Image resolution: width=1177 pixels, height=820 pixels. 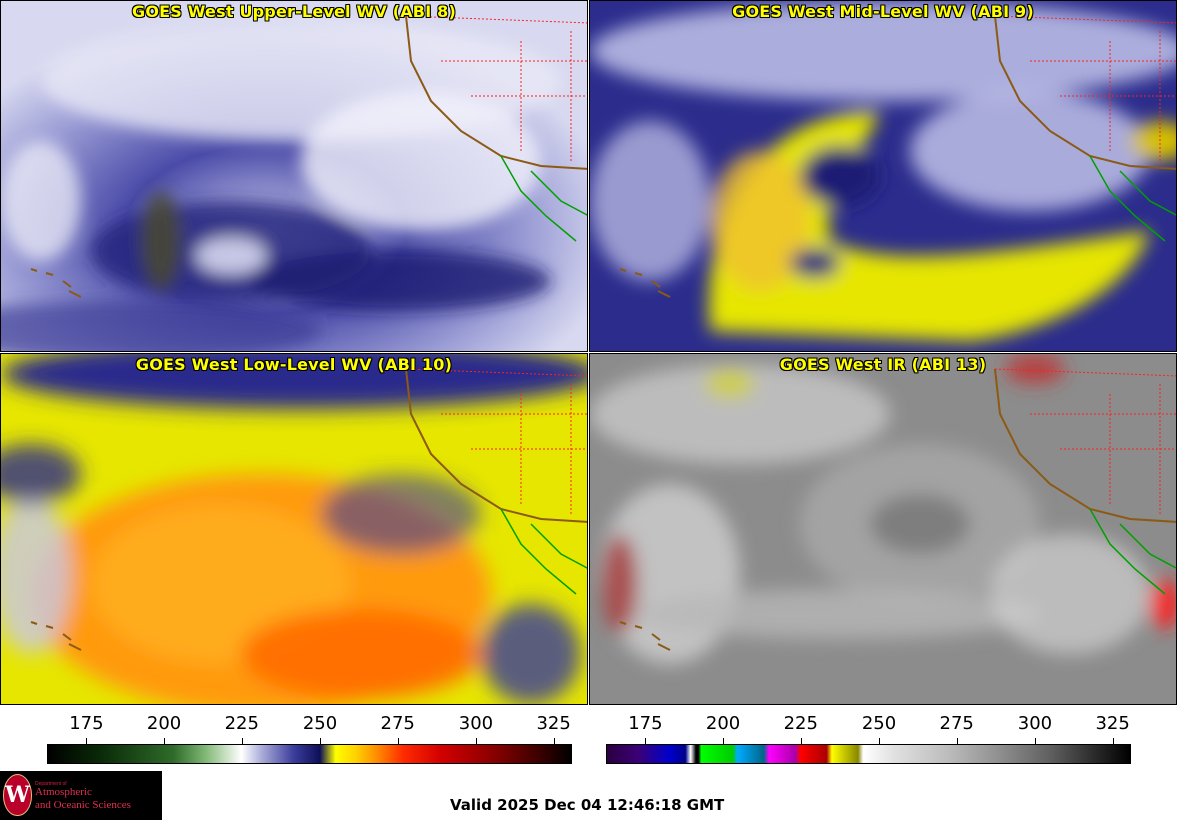 What do you see at coordinates (645, 723) in the screenshot?
I see `colorbar-ir-tick: 175` at bounding box center [645, 723].